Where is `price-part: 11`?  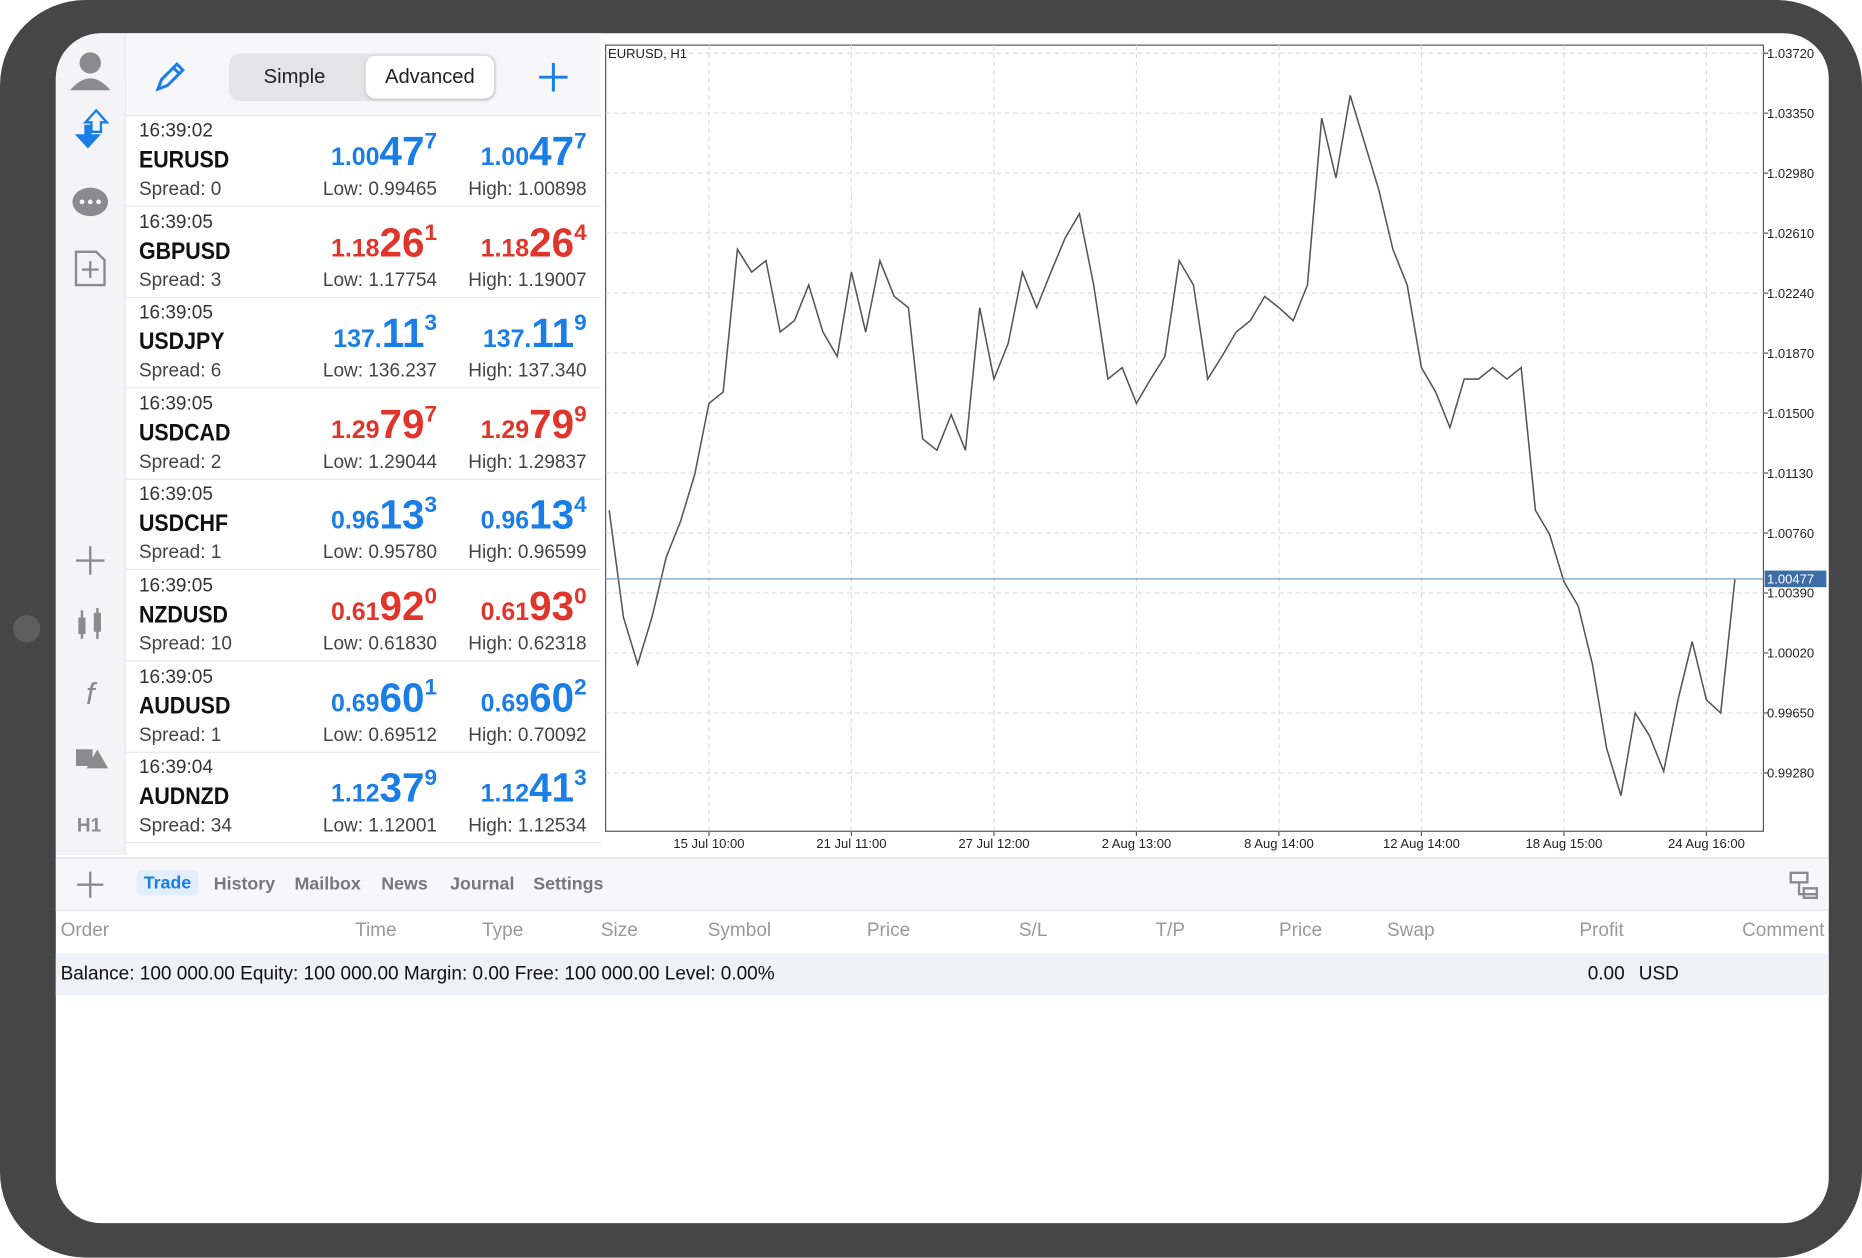
price-part: 11 is located at coordinates (553, 334).